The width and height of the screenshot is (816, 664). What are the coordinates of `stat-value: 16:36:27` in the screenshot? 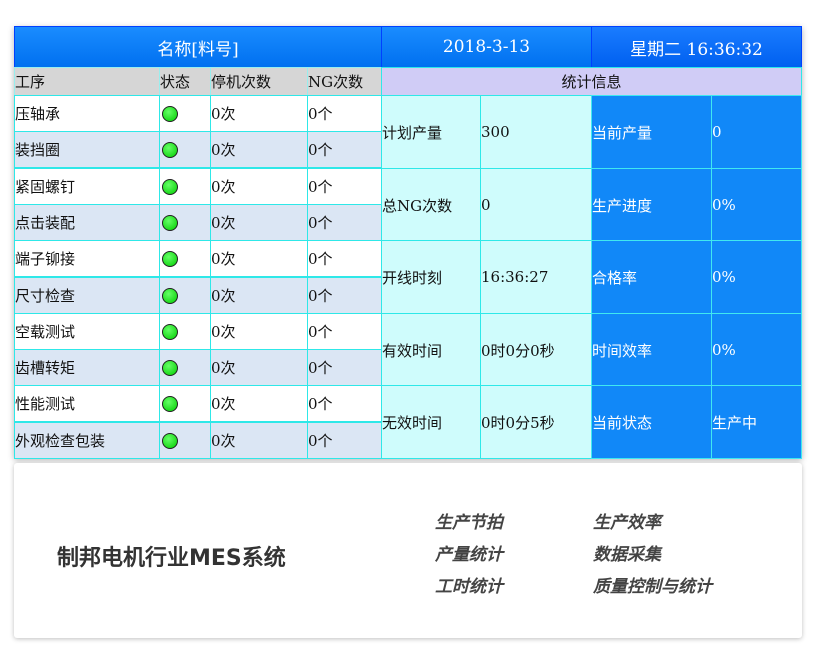 It's located at (536, 277).